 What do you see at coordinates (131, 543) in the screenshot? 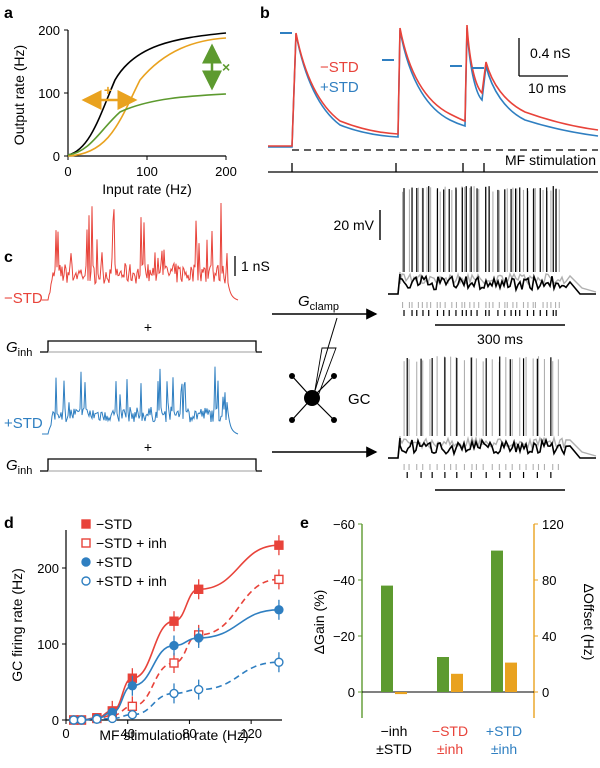
I see `panel-d-legend-label: −STD + inh` at bounding box center [131, 543].